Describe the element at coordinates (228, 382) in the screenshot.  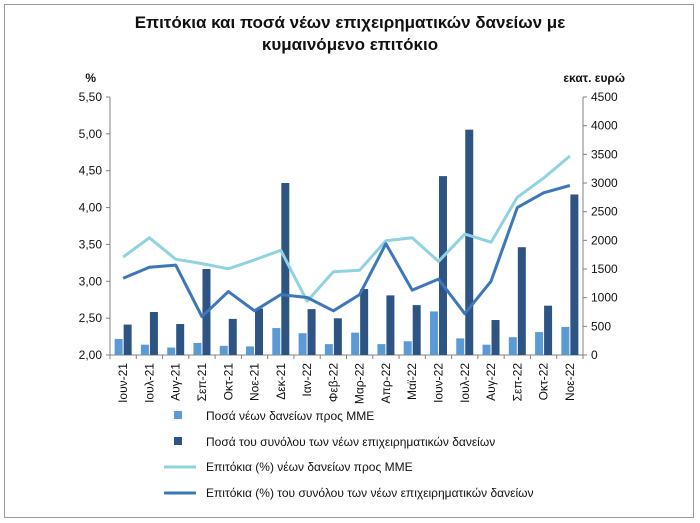
I see `x-tick-label: Οκτ-21` at that location.